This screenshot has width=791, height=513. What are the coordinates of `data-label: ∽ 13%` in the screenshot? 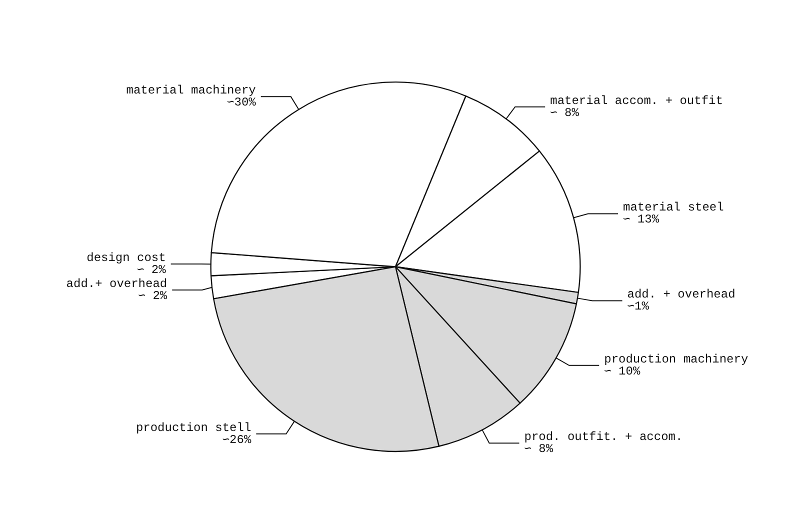 It's located at (641, 219).